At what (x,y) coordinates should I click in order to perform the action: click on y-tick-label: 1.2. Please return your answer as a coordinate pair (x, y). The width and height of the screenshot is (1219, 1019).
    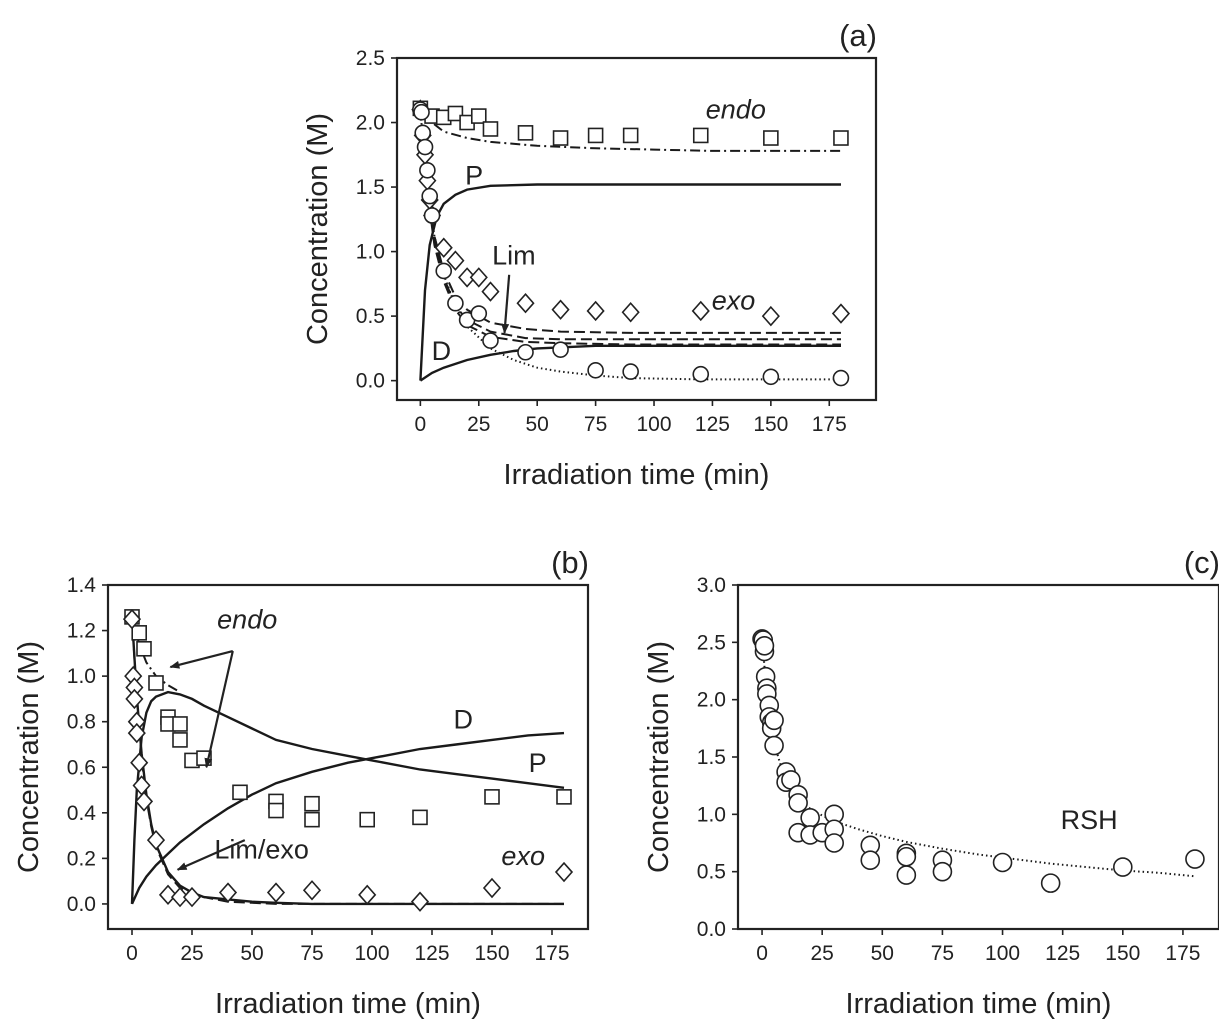
    Looking at the image, I should click on (81, 631).